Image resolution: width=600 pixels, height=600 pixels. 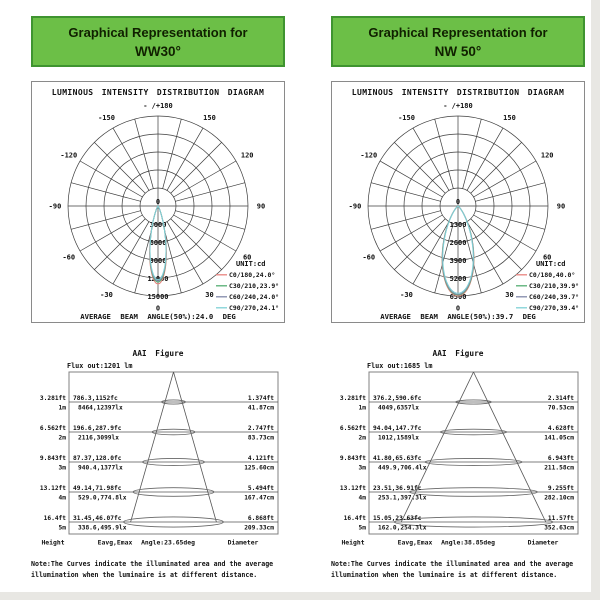 What do you see at coordinates (195, 447) in the screenshot?
I see `cone-edge-right` at bounding box center [195, 447].